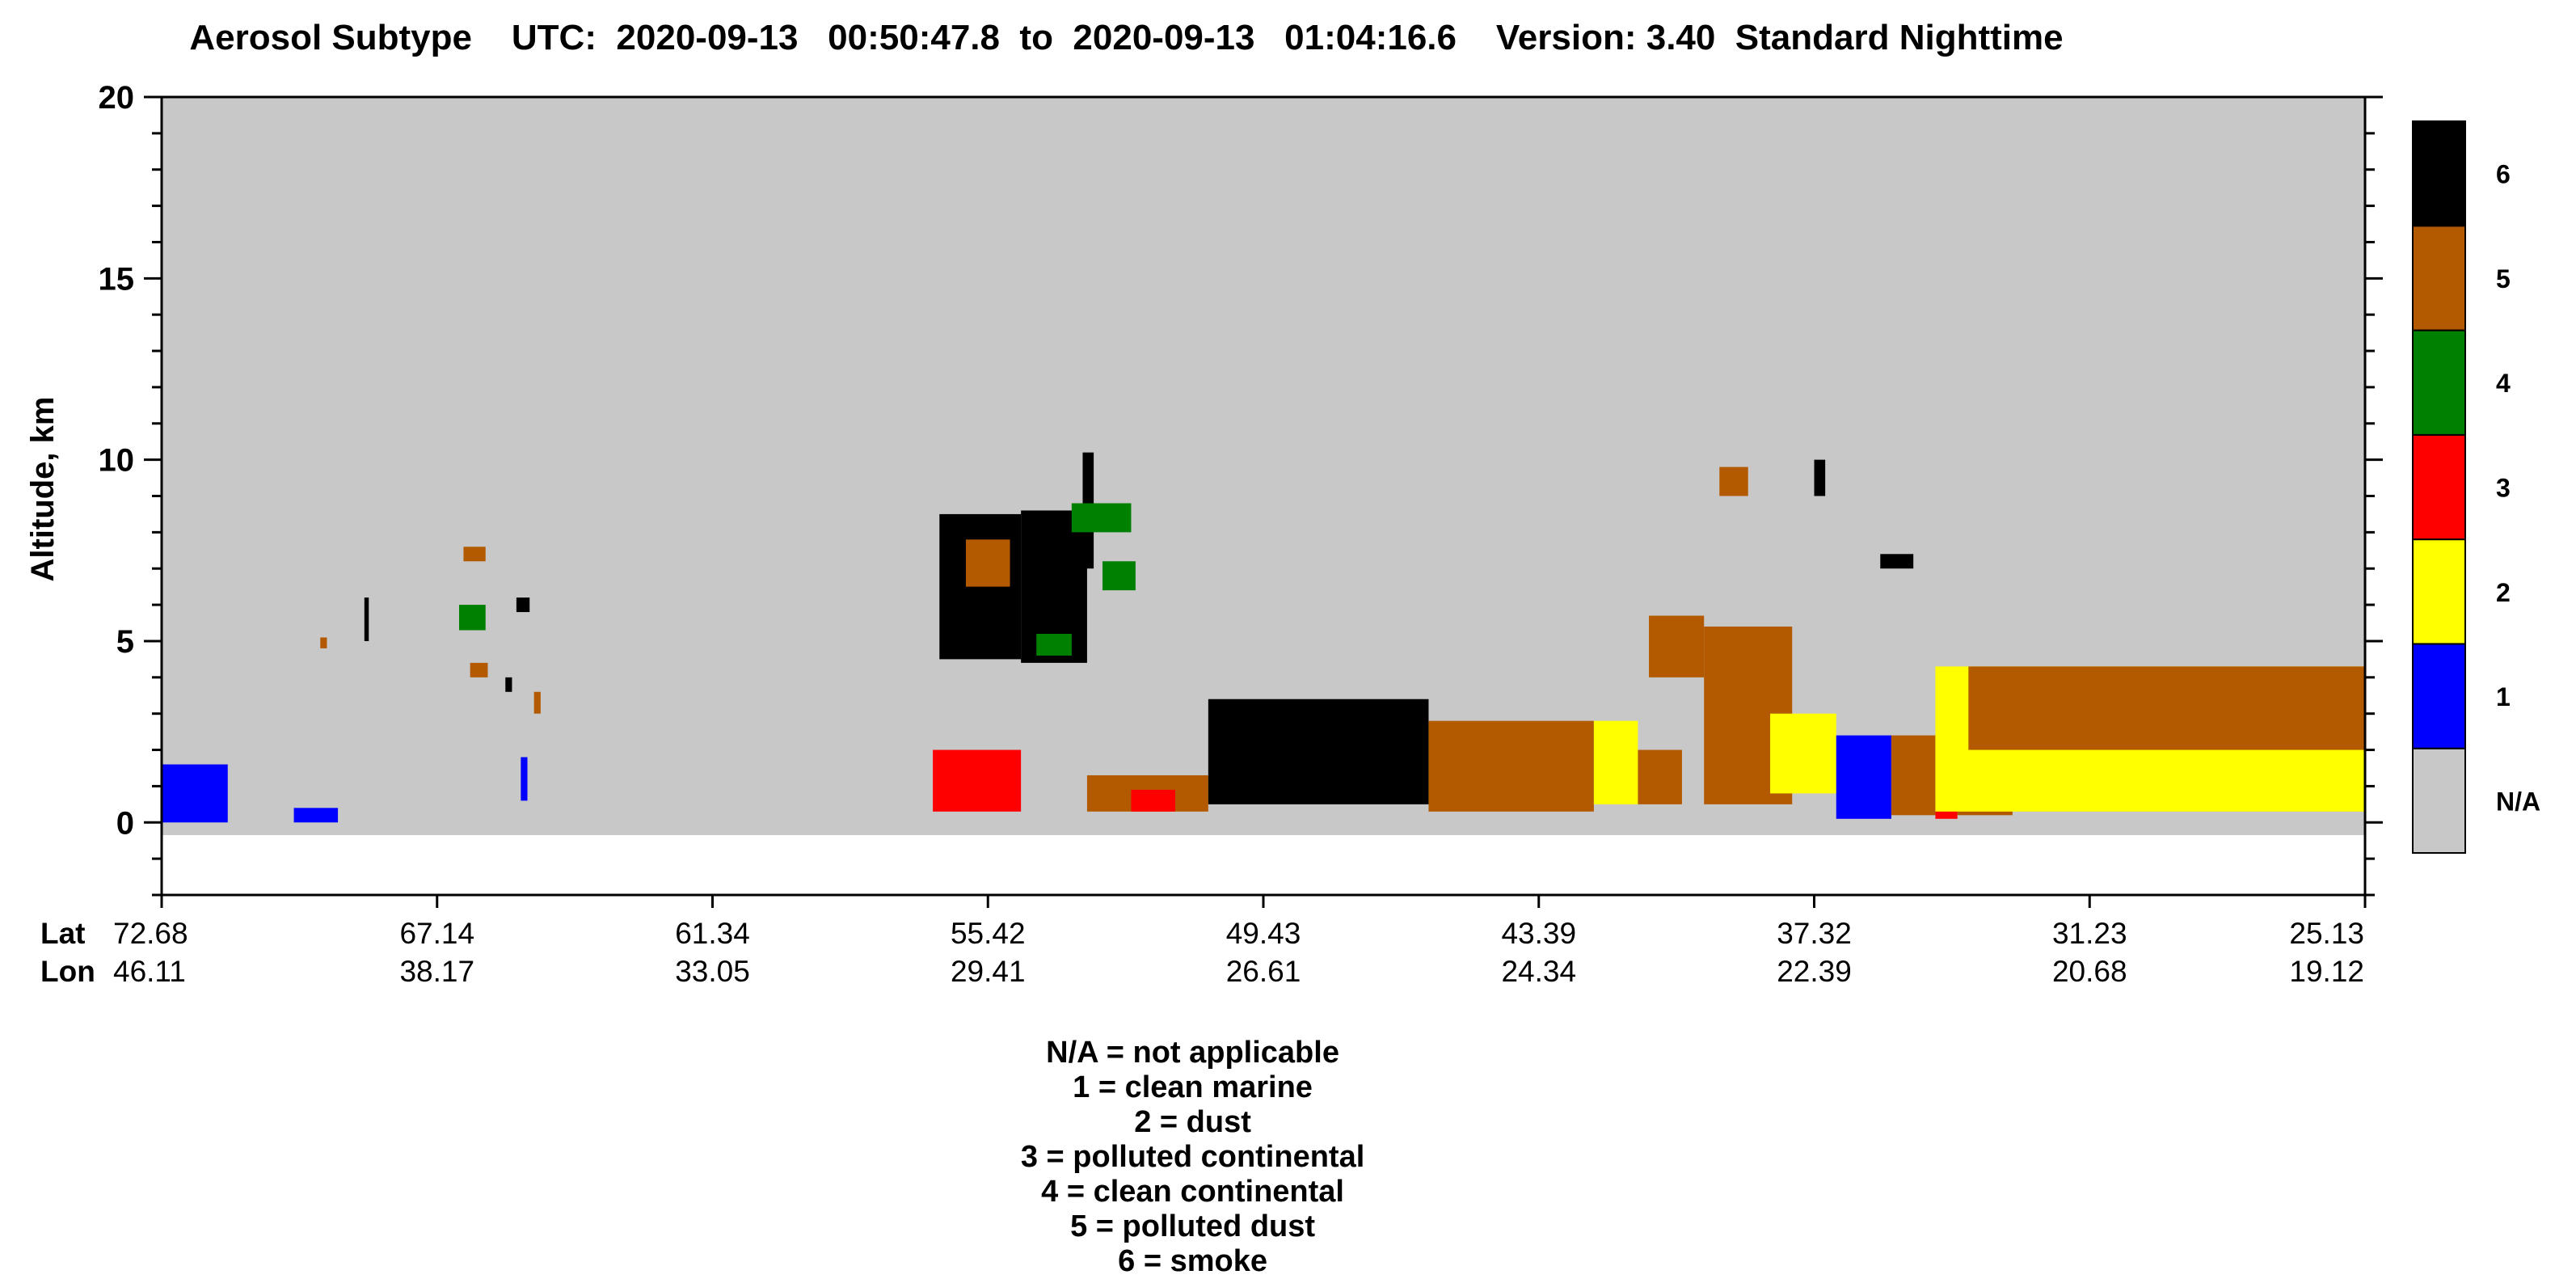 The width and height of the screenshot is (2576, 1279). Describe the element at coordinates (712, 933) in the screenshot. I see `lat-tick-label: 61.34` at that location.